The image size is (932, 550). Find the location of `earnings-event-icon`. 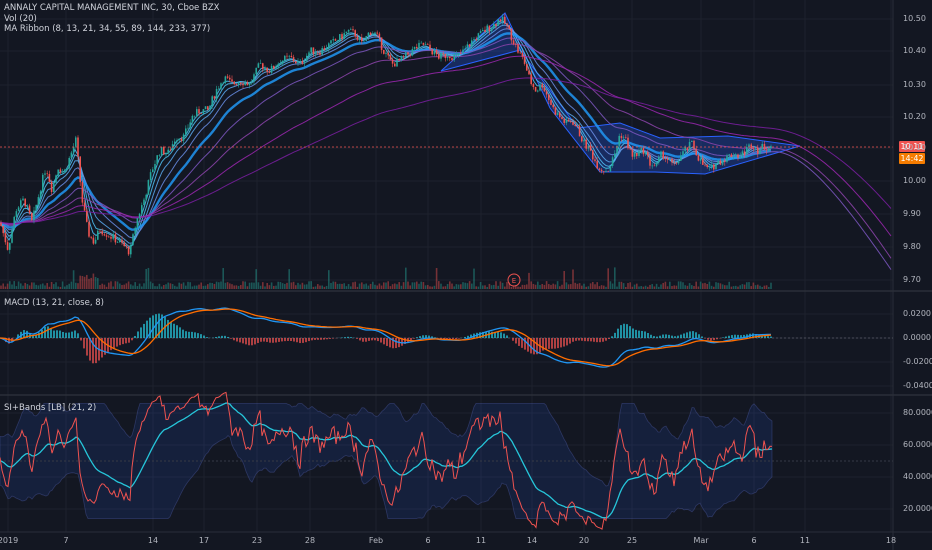

earnings-event-icon is located at coordinates (514, 280).